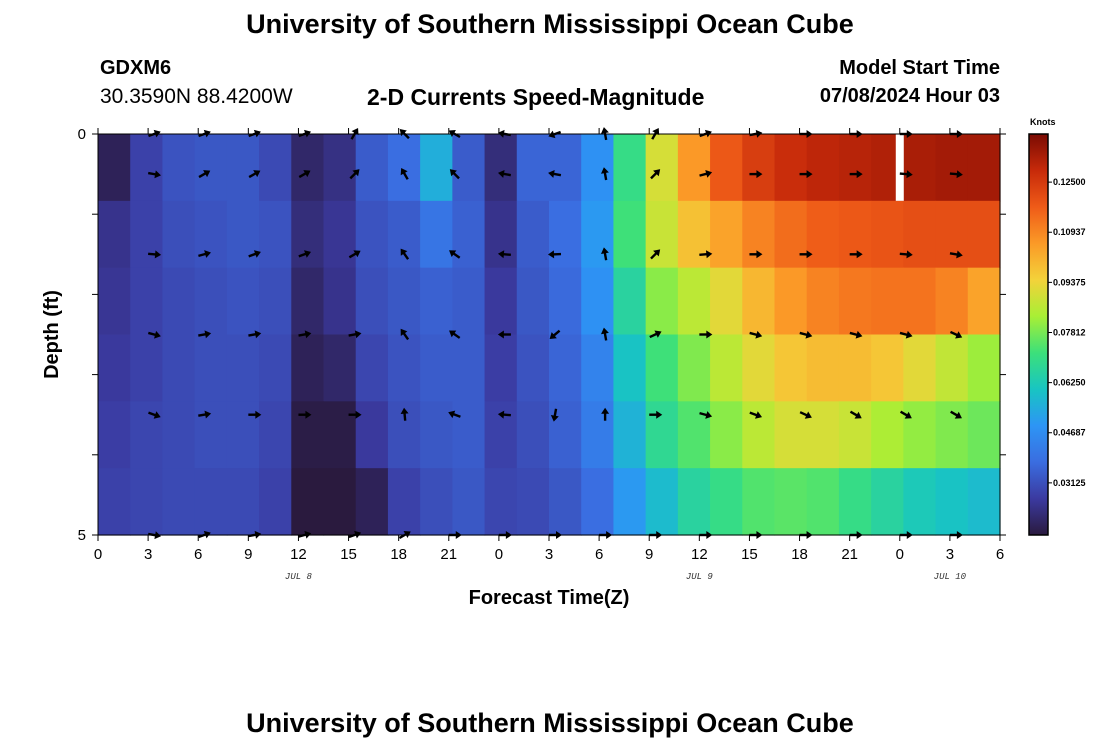  What do you see at coordinates (136, 68) in the screenshot?
I see `station-id: GDXM6` at bounding box center [136, 68].